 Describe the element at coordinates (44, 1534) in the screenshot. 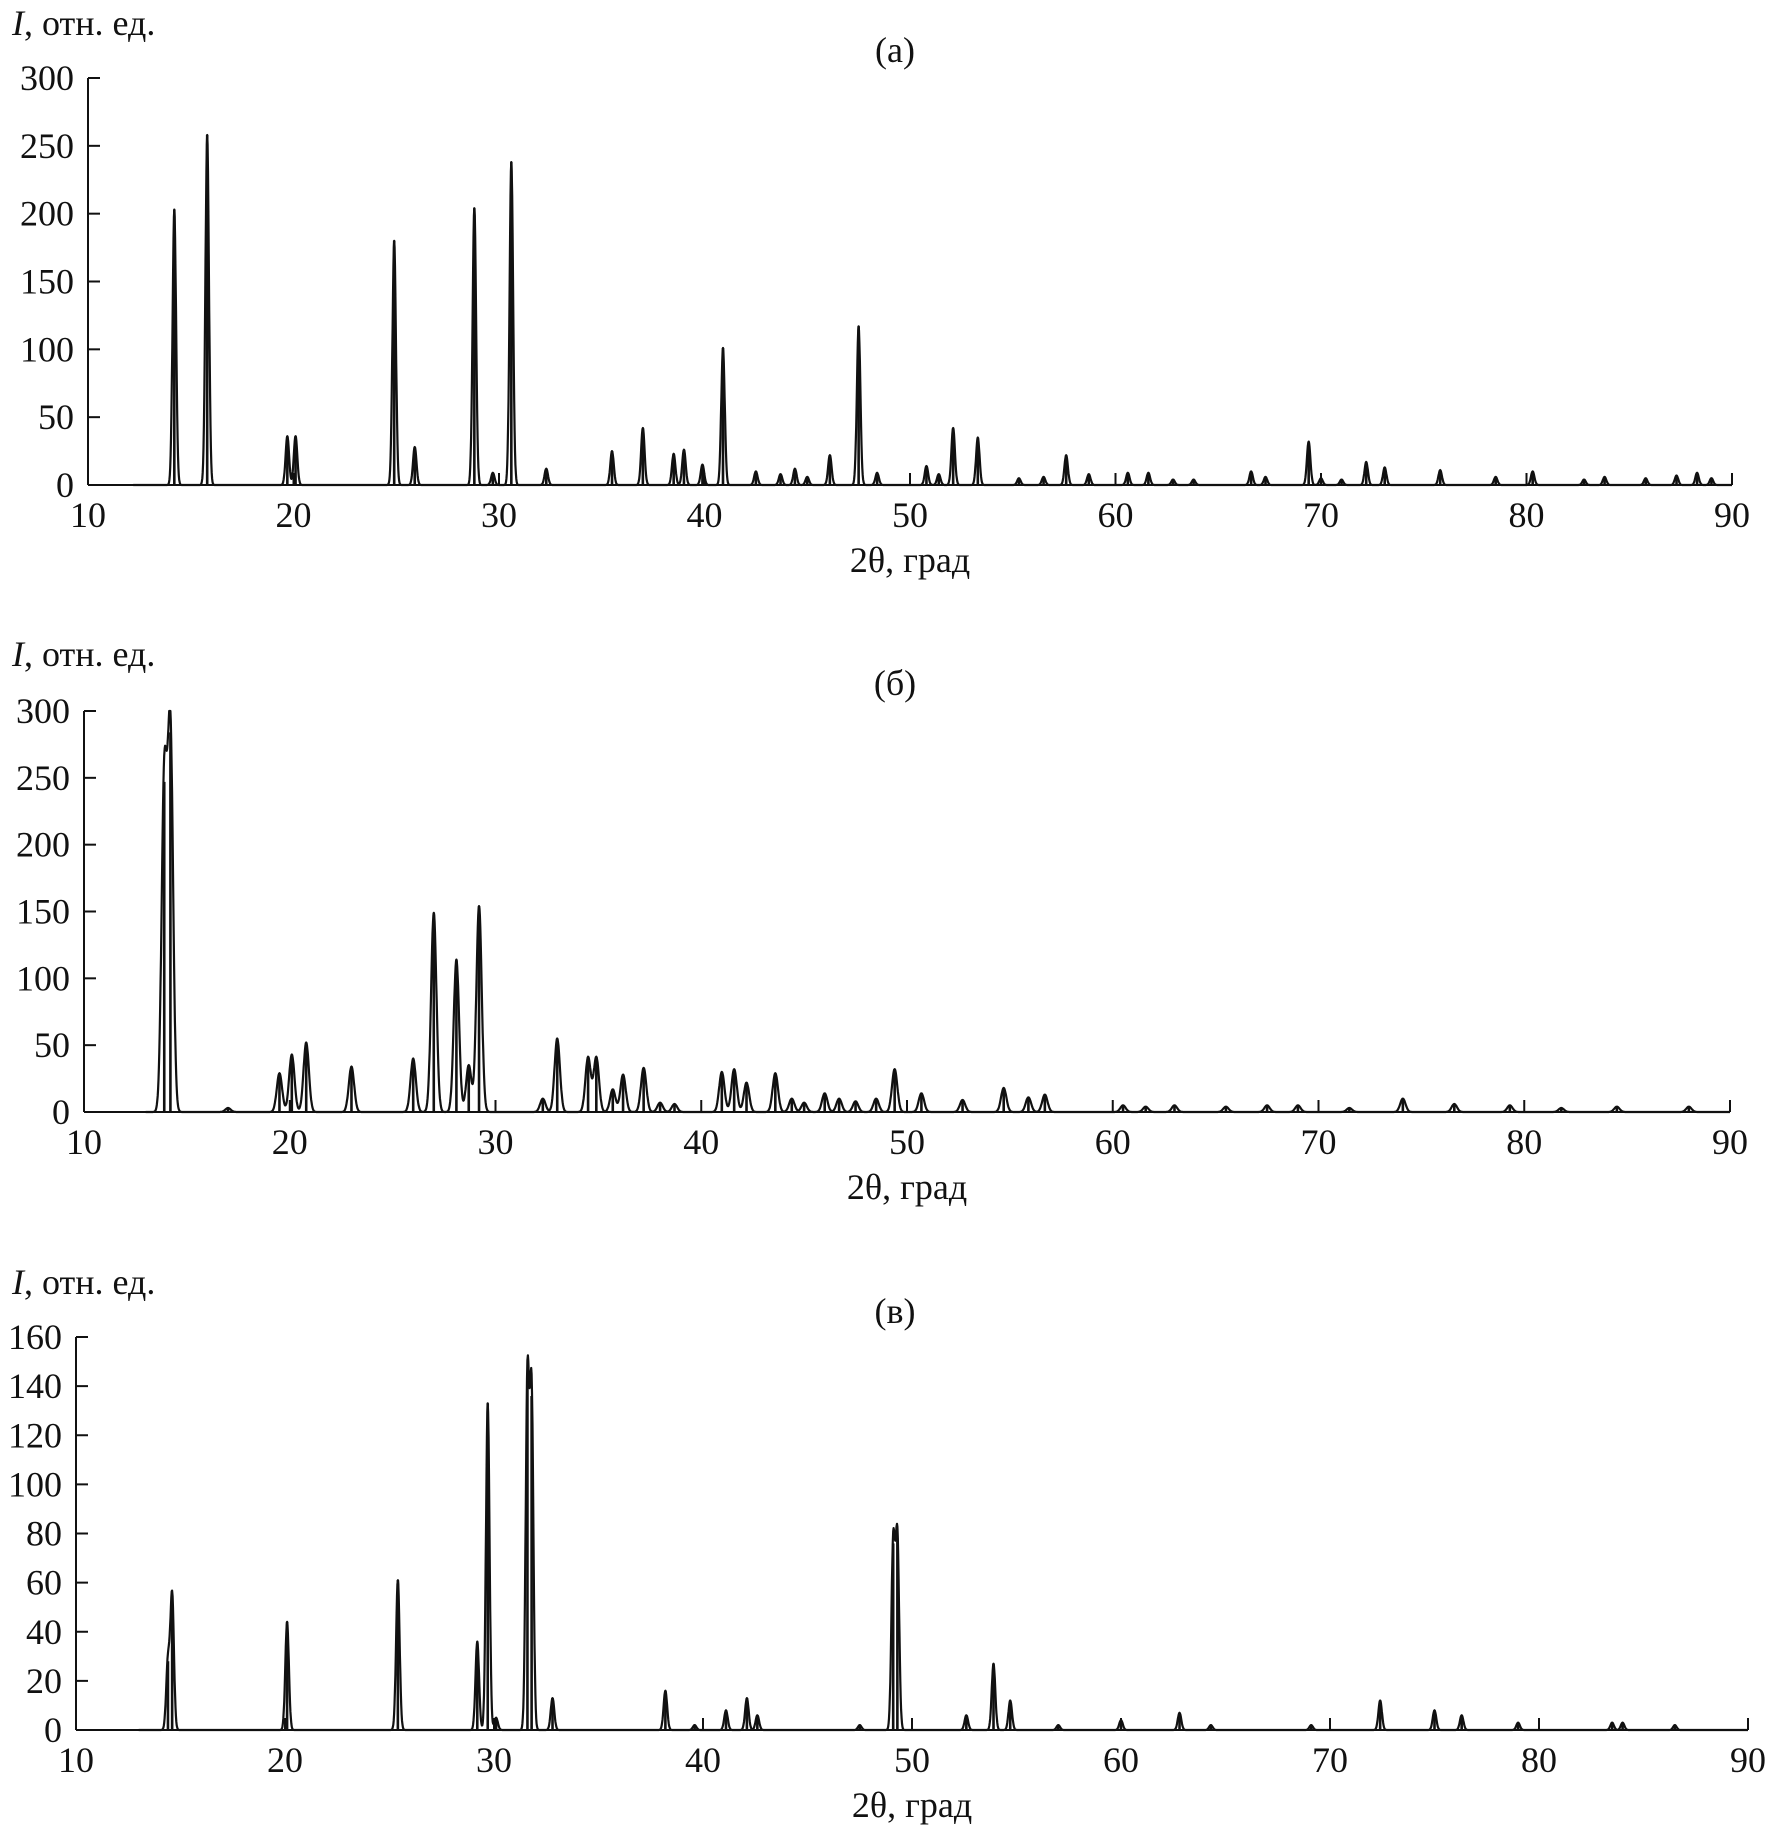

I see `y-tick-label: 80` at that location.